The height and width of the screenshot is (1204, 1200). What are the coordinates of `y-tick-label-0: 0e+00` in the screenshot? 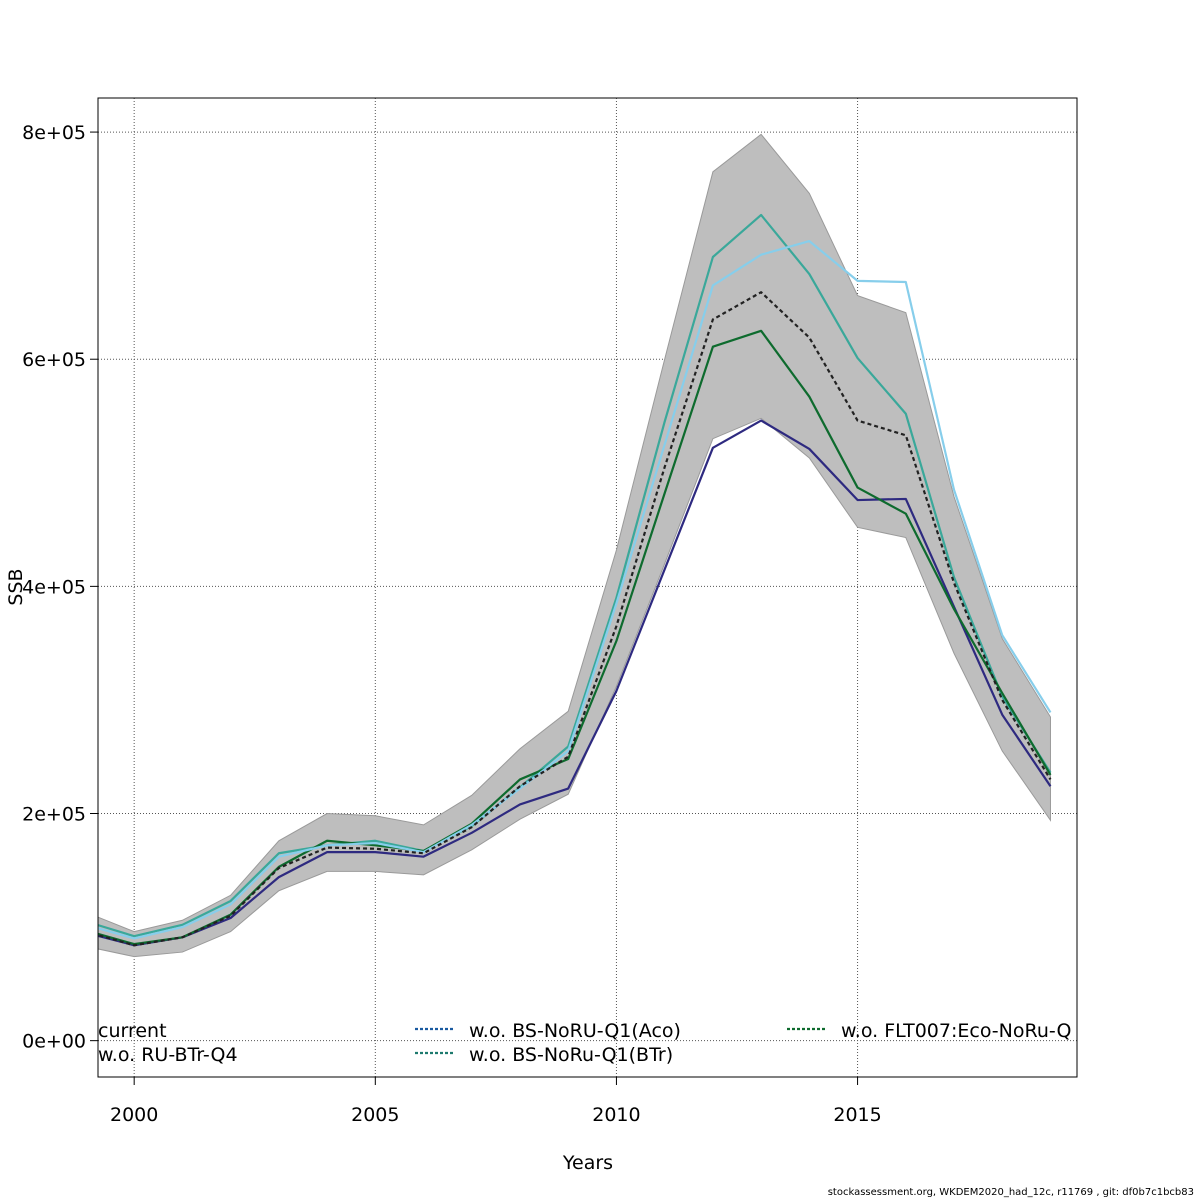 It's located at (54, 1042).